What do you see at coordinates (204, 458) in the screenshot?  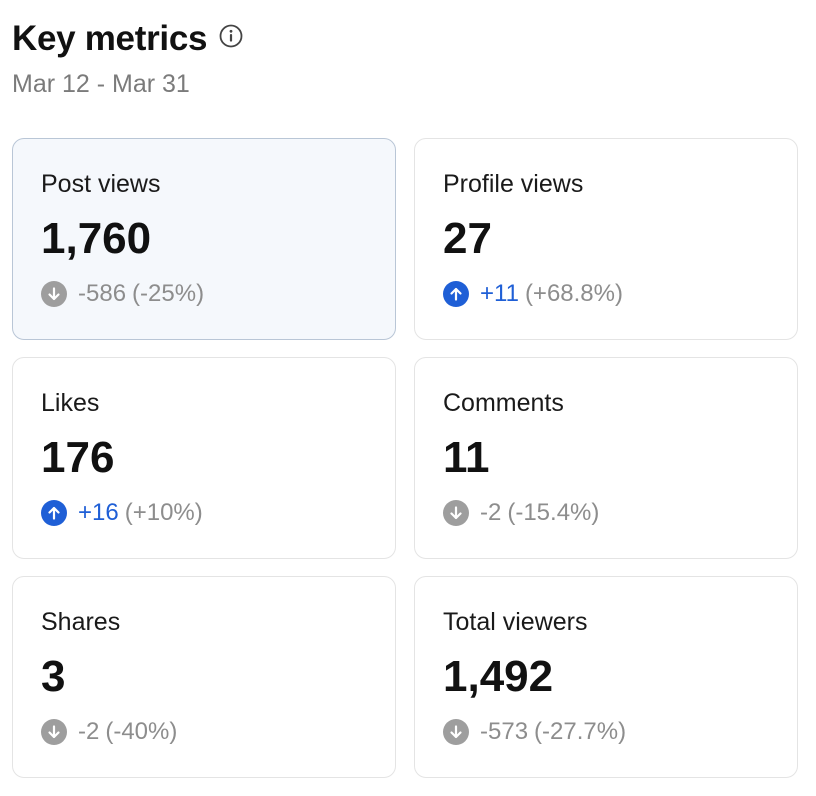 I see `metric-card-likes: Likes 176 +16 (+10%)` at bounding box center [204, 458].